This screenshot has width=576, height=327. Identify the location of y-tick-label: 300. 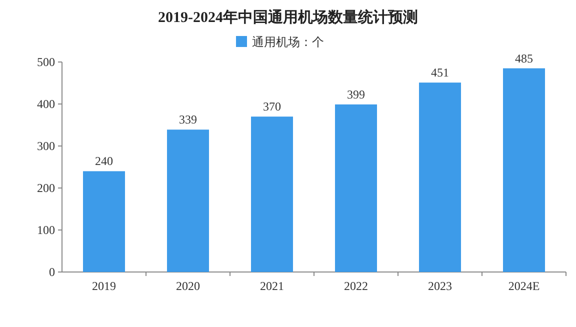
(46, 146).